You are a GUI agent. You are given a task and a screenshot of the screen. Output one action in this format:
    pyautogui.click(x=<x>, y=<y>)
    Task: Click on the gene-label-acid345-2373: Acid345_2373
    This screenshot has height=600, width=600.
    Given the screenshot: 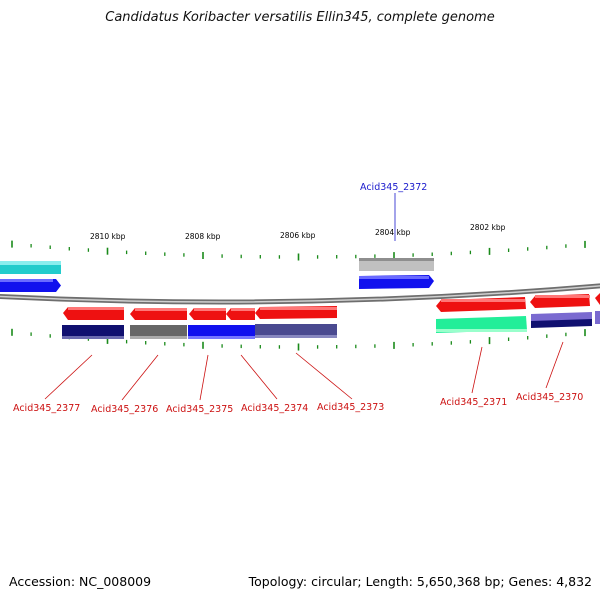 What is the action you would take?
    pyautogui.click(x=350, y=407)
    